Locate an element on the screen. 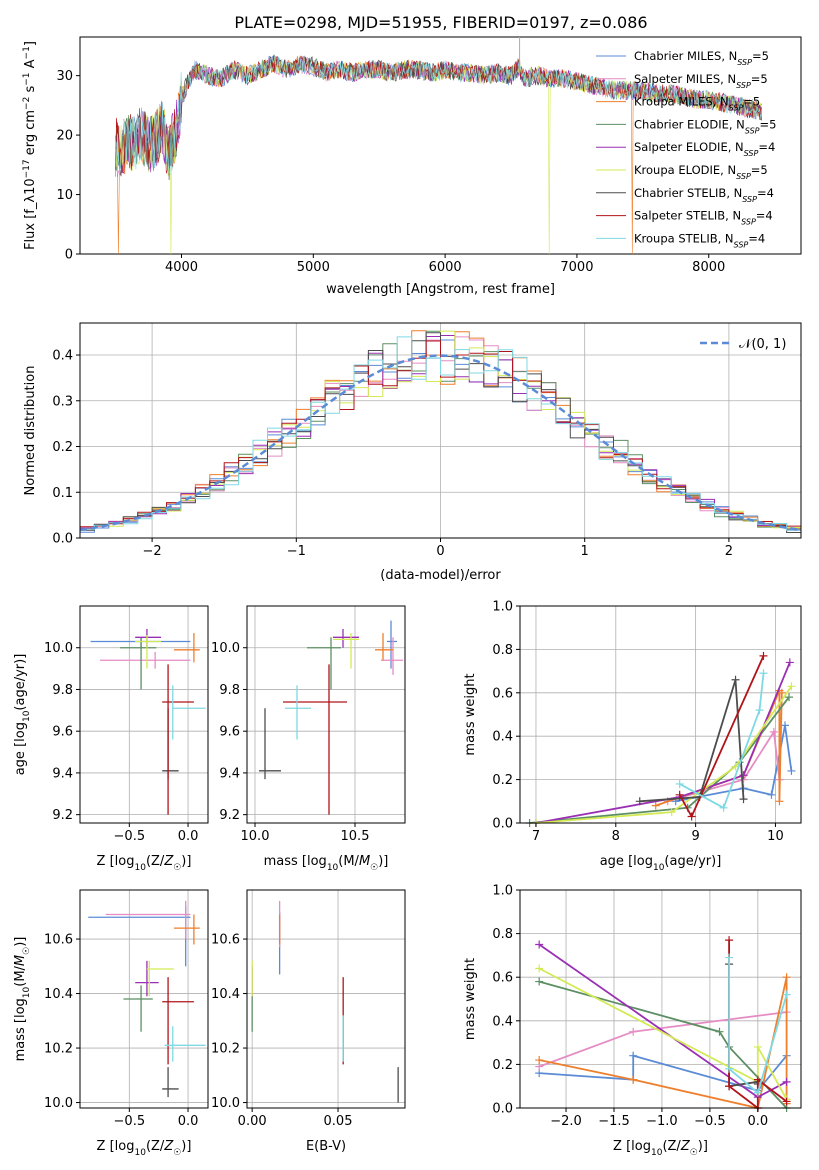 The image size is (819, 1170). residuals-labels: (data-model)/error Normed distribution is located at coordinates (262, 474).